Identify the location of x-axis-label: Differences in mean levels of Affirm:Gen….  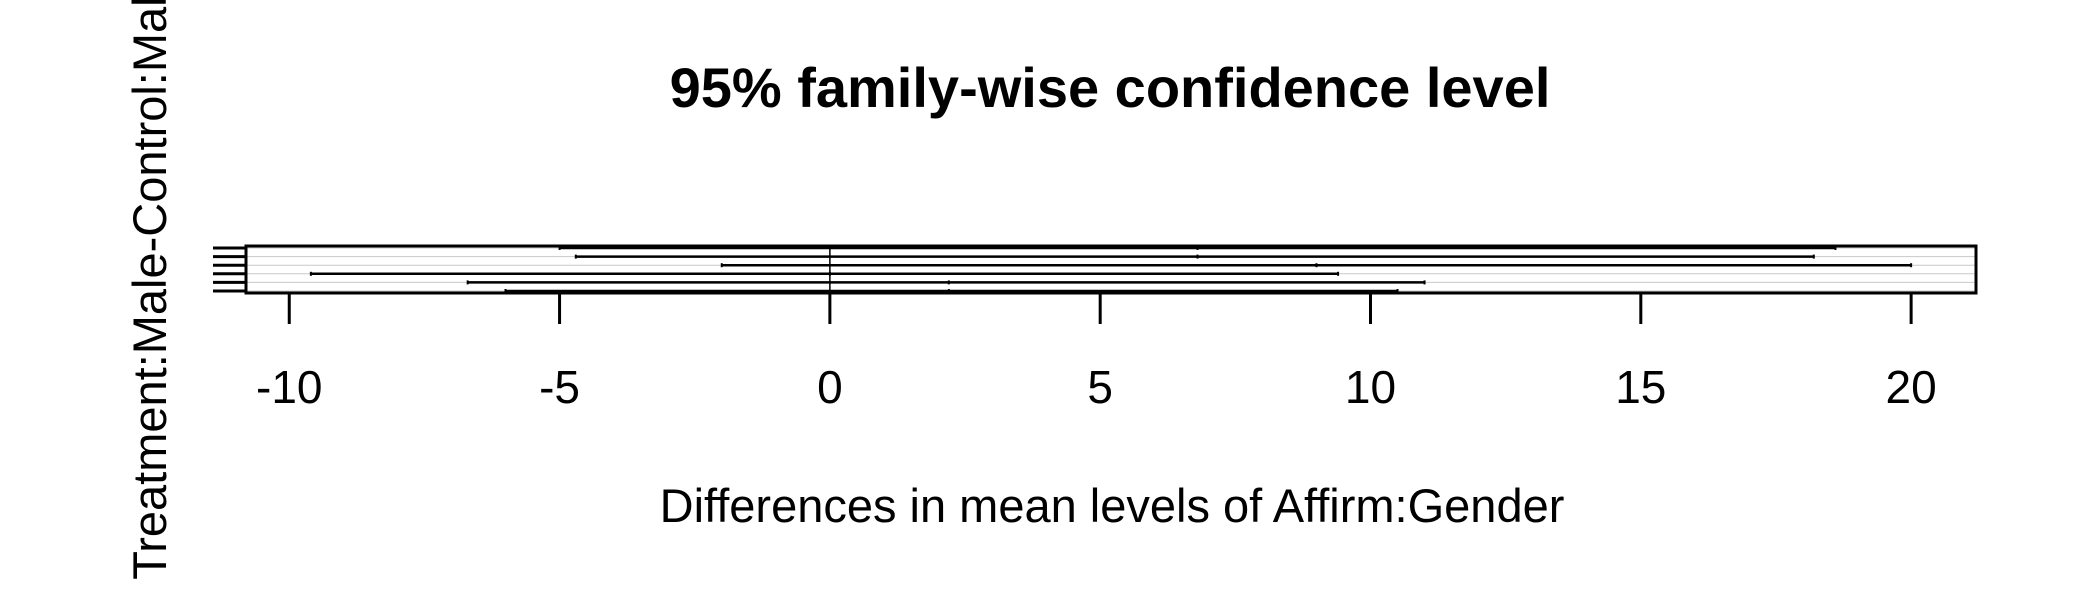
(1112, 505).